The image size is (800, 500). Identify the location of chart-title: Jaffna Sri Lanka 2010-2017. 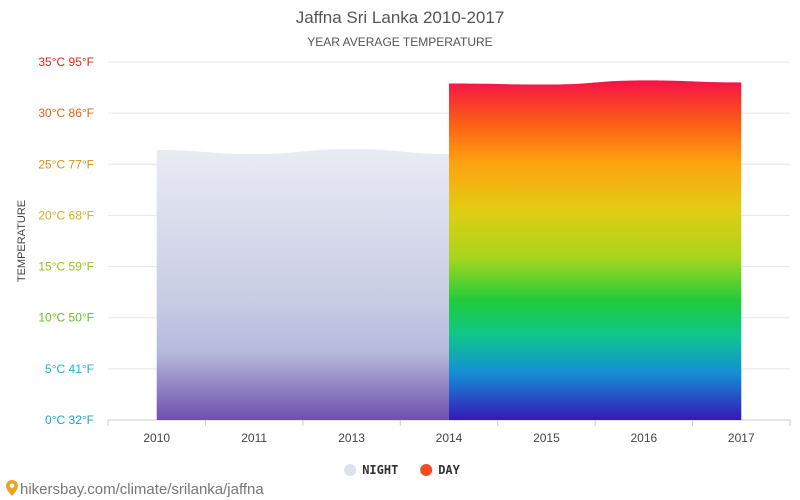
(400, 17).